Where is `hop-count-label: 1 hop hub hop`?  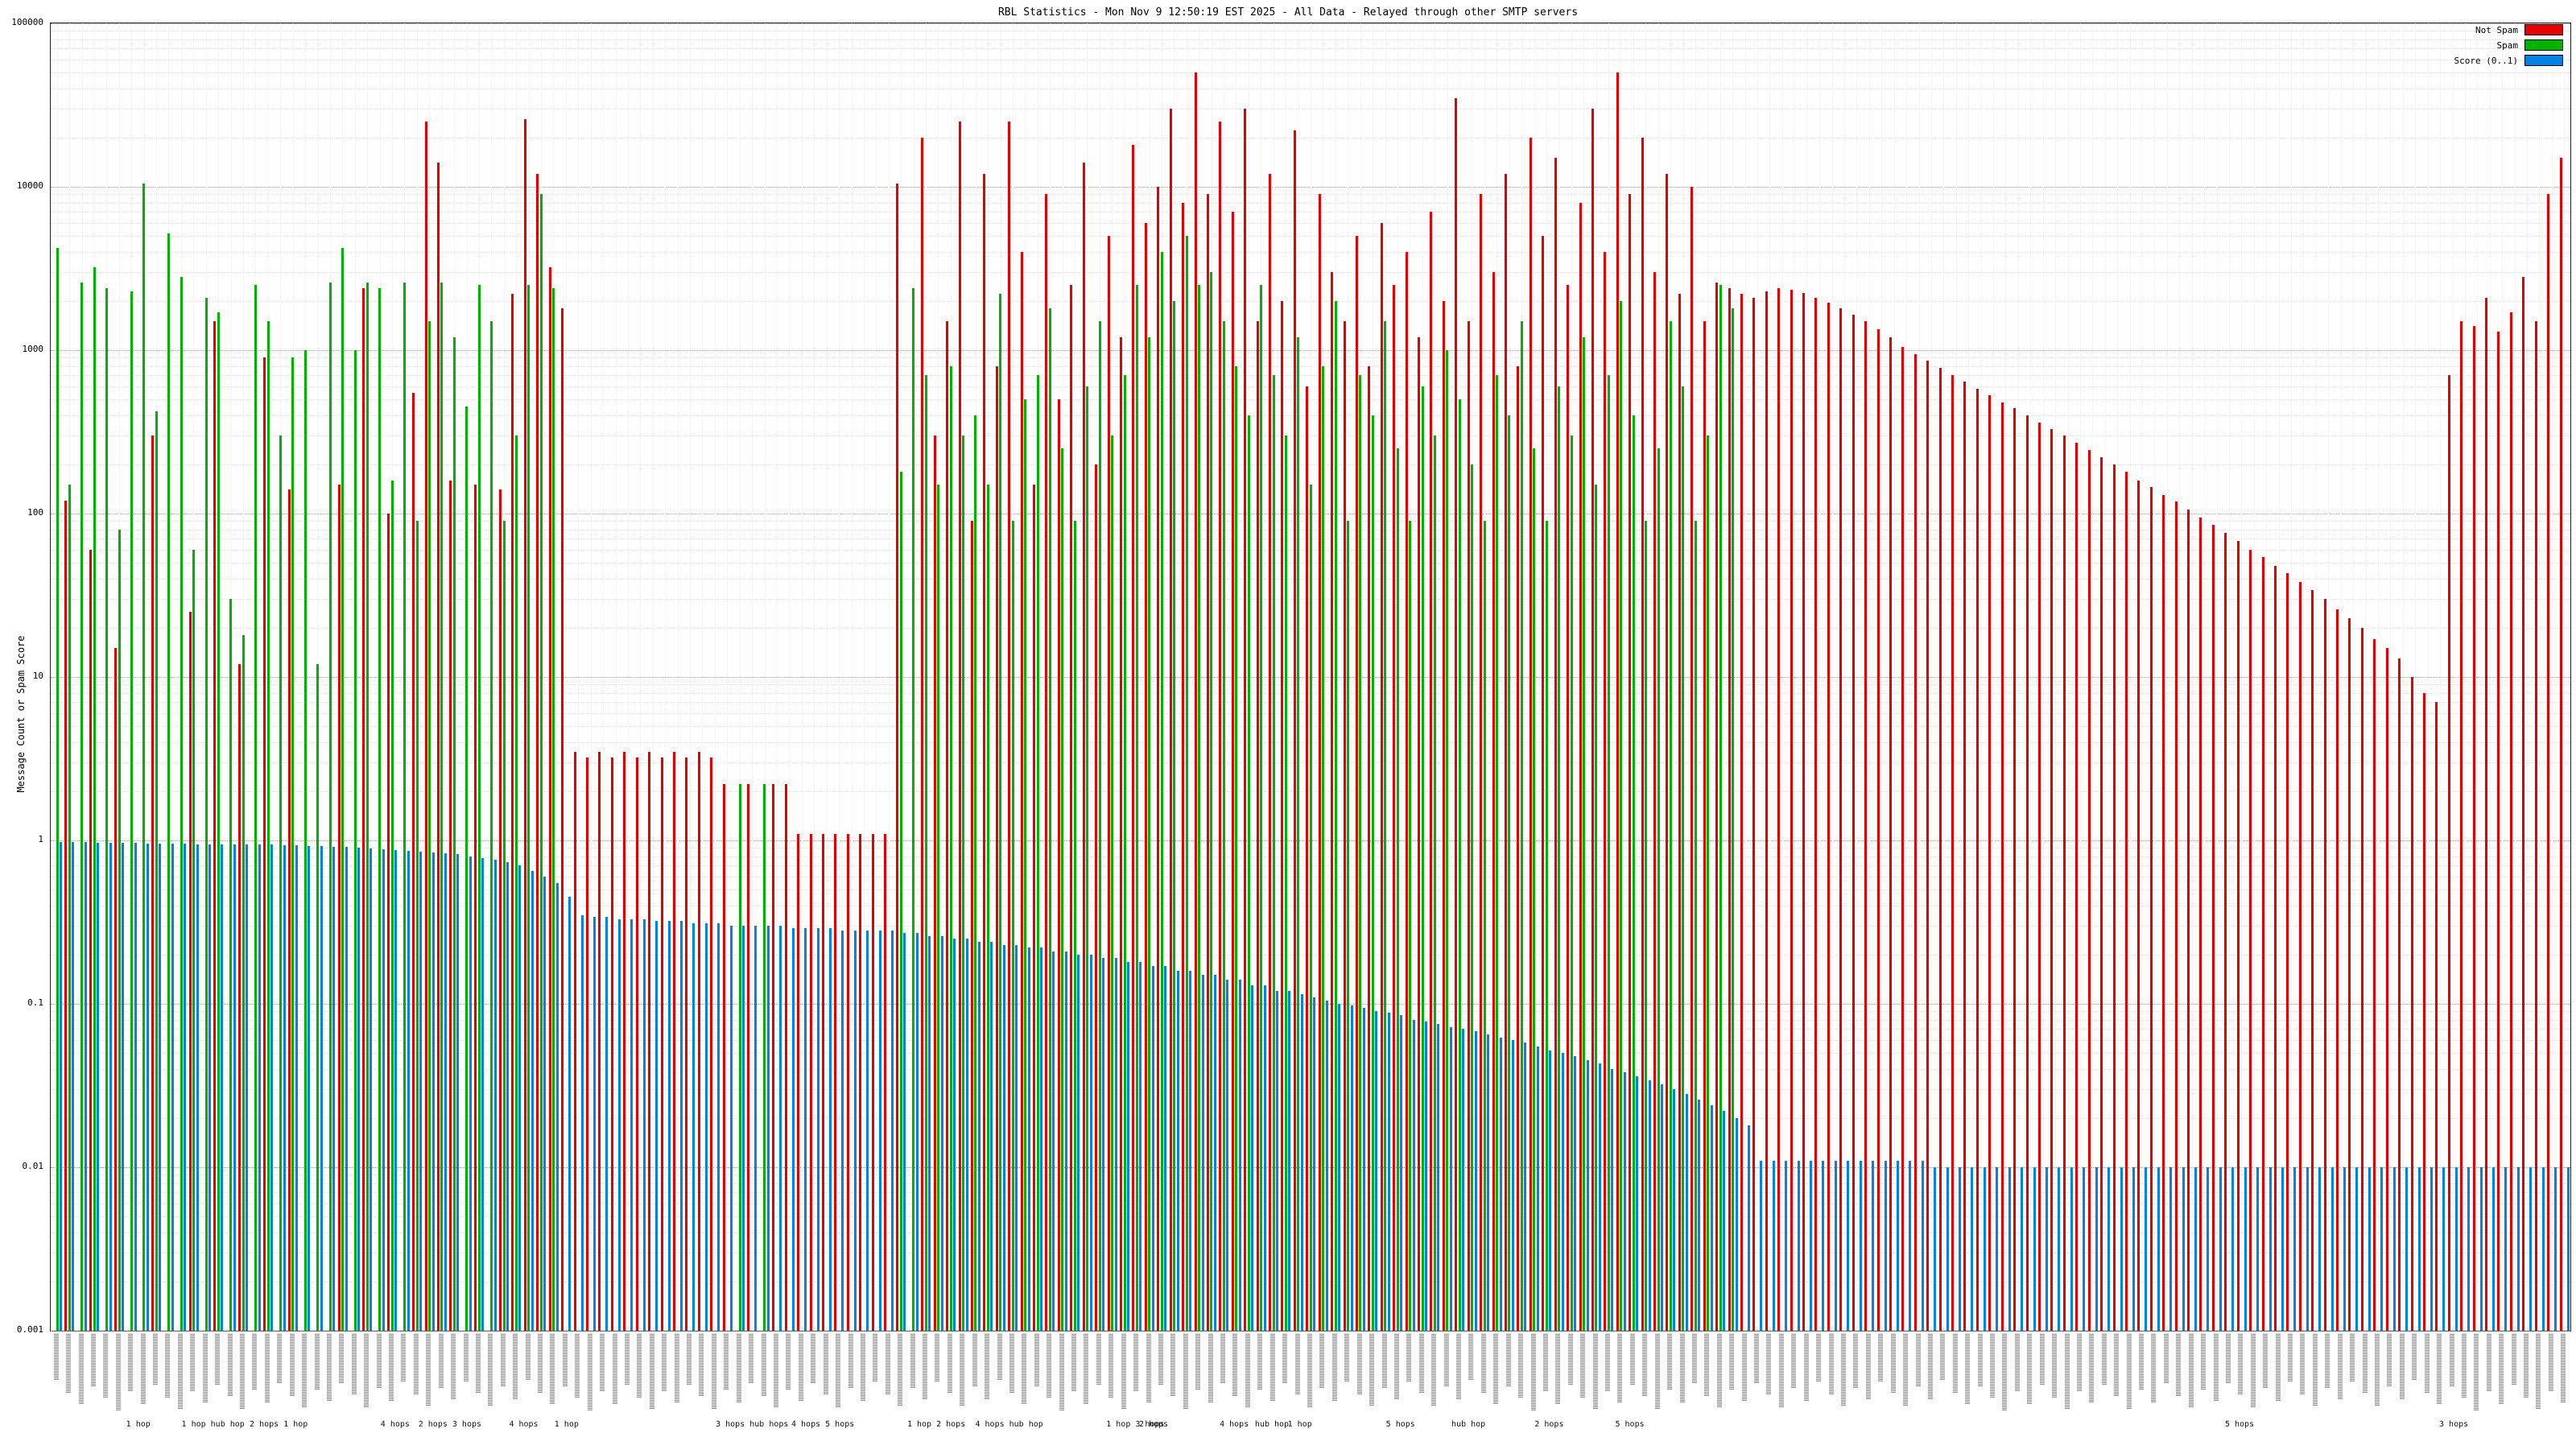 hop-count-label: 1 hop hub hop is located at coordinates (213, 1424).